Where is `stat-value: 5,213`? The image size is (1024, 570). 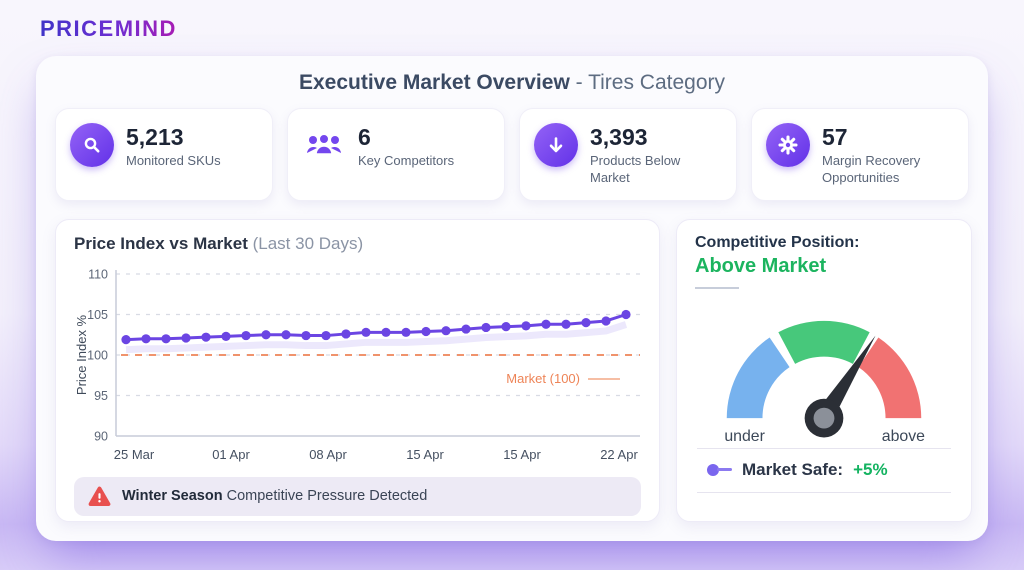 stat-value: 5,213 is located at coordinates (155, 137).